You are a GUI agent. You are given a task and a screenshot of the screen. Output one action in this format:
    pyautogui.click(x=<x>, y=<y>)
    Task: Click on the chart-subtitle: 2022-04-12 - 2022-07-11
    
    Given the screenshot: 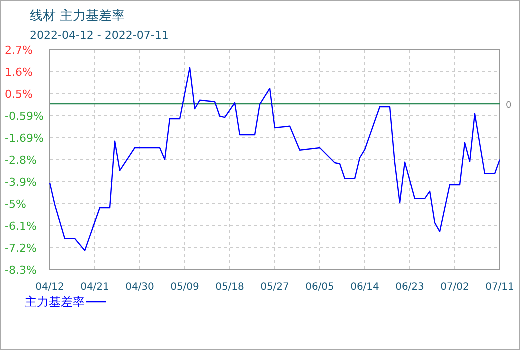 What is the action you would take?
    pyautogui.click(x=99, y=35)
    